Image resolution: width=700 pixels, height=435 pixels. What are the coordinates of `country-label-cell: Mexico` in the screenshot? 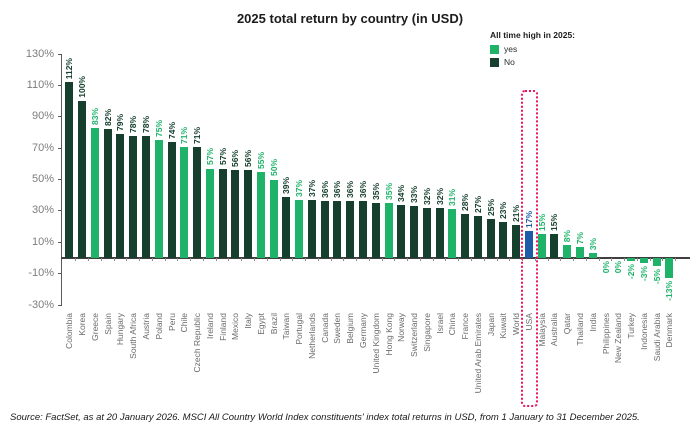 It's located at (235, 363).